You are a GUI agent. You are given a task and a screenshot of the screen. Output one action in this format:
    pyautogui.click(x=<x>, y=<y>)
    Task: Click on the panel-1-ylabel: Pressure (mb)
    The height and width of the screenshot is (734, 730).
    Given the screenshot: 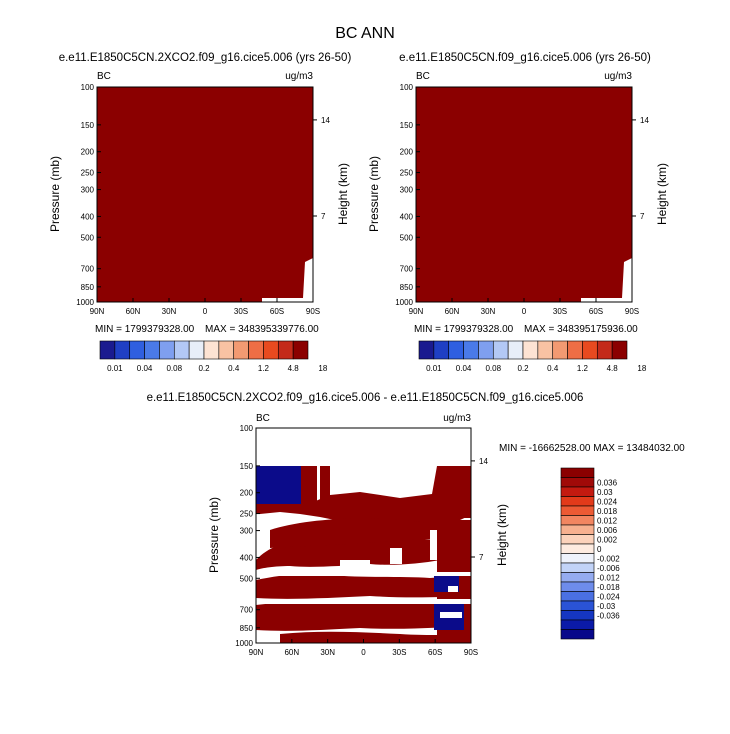 What is the action you would take?
    pyautogui.click(x=55, y=194)
    